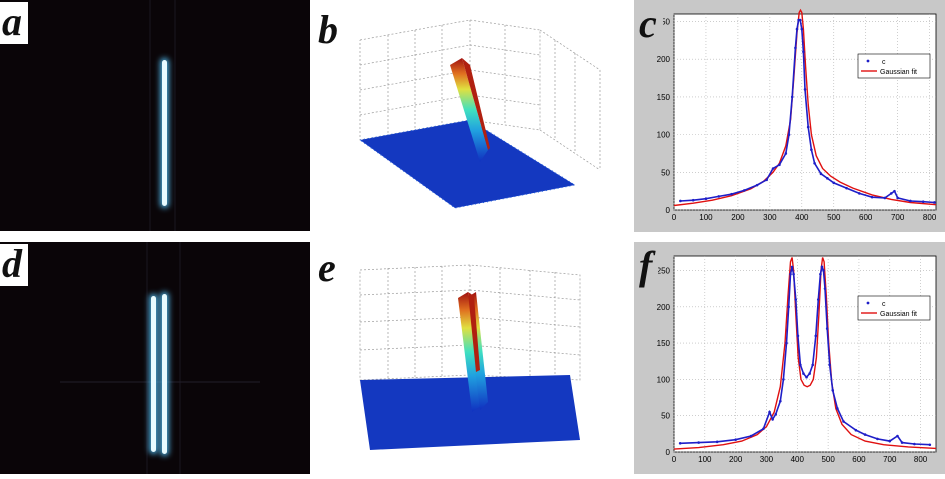  I want to click on panel-b-surface, so click(475, 117).